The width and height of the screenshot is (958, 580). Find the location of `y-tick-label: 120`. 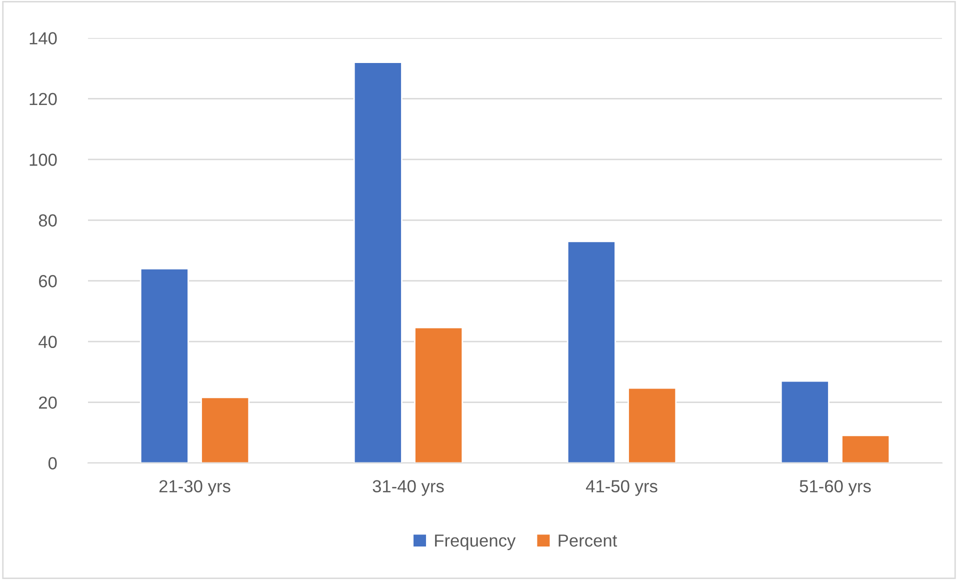

y-tick-label: 120 is located at coordinates (43, 99).